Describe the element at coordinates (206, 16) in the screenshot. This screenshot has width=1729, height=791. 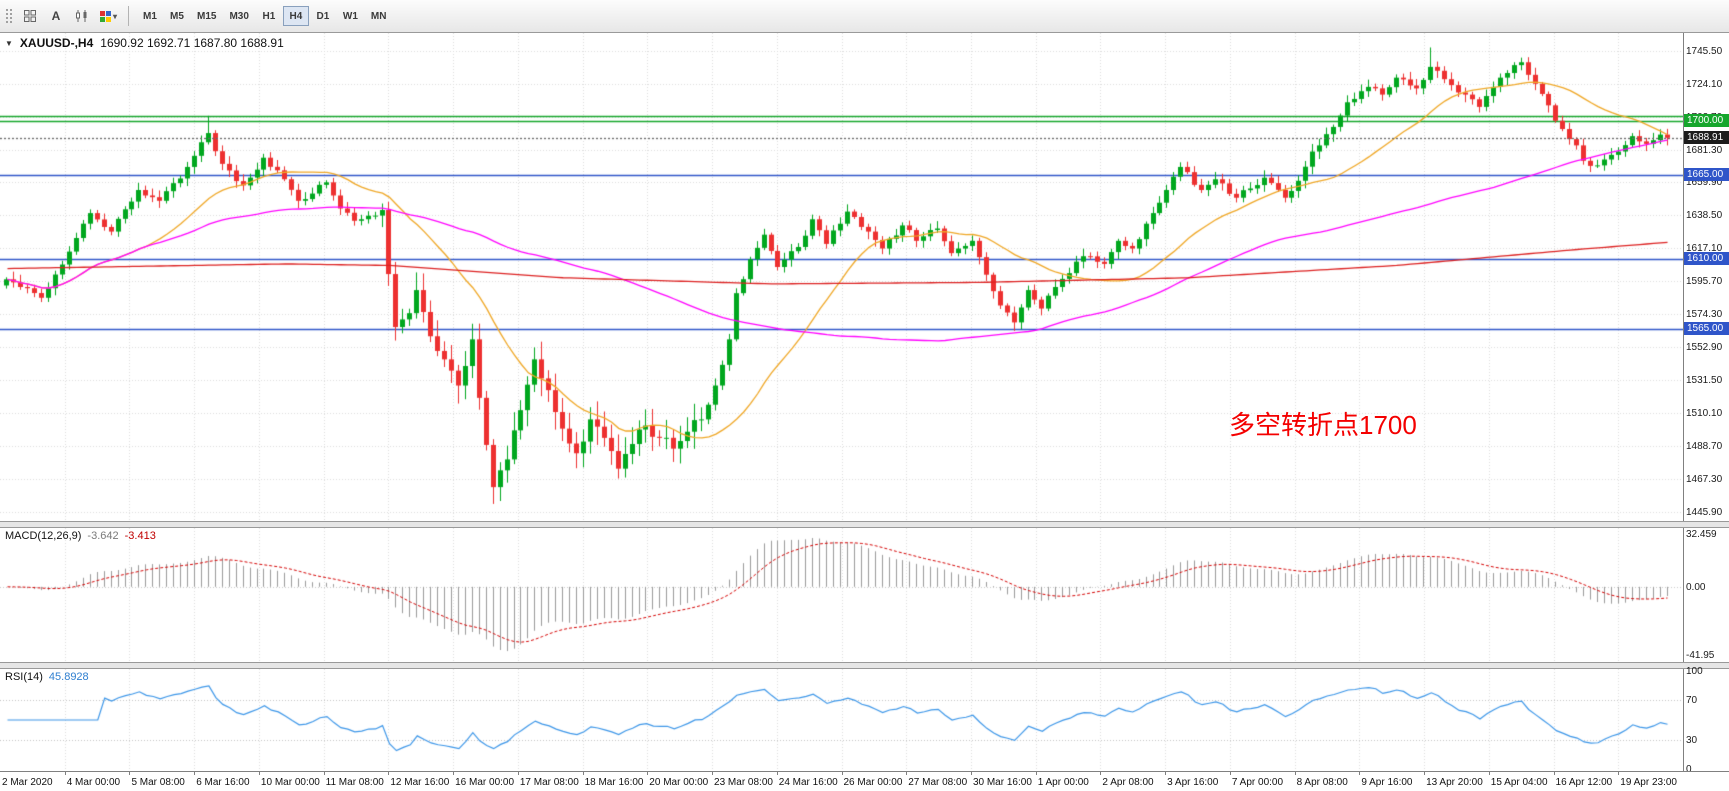
I see `timeframe-button-m15: M15` at that location.